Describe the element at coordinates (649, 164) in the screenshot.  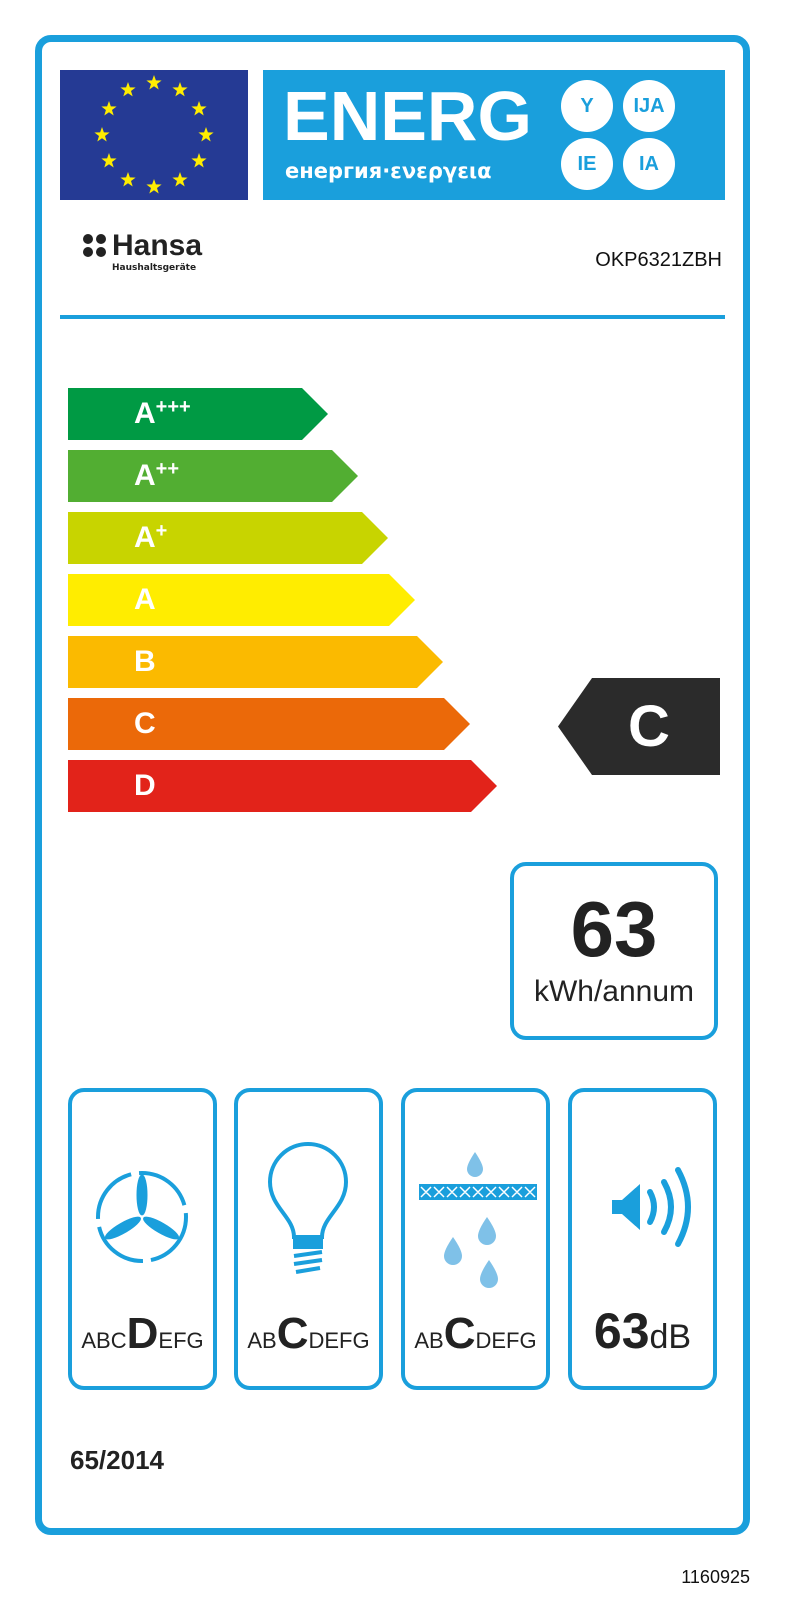
I see `suffix-ia: IA` at that location.